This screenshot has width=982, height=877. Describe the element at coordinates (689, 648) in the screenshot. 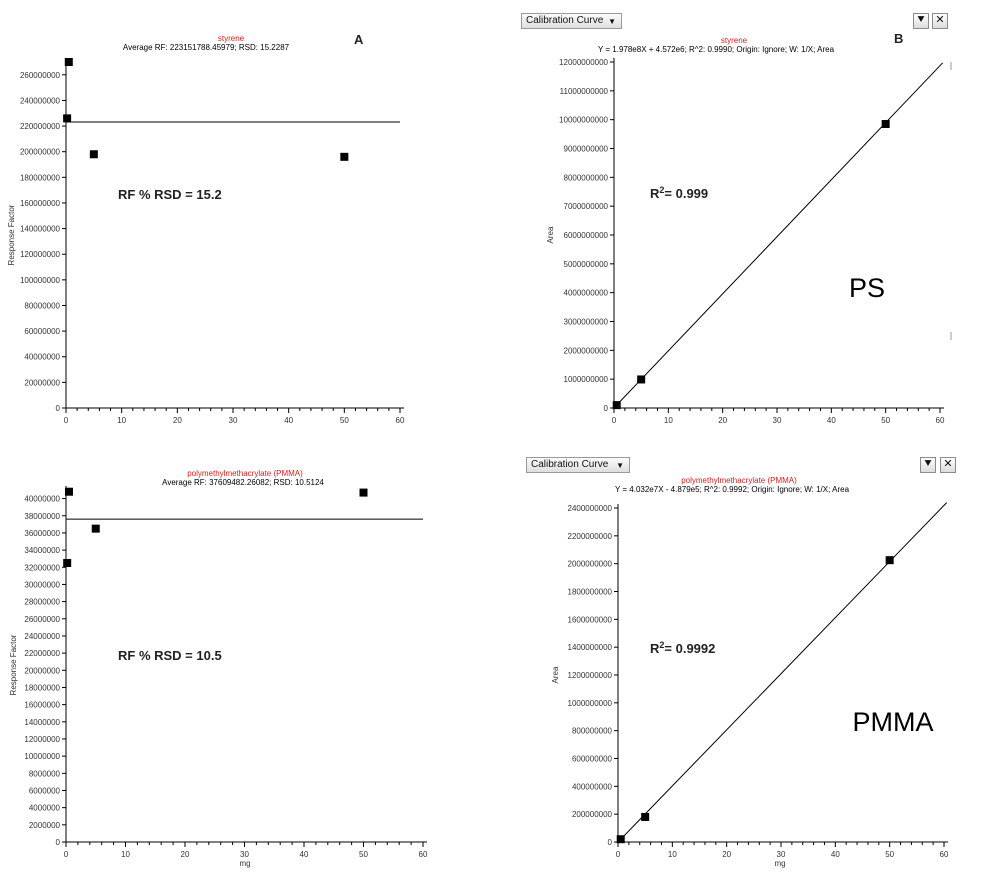

I see `r-squared-value: = 0.9992` at that location.